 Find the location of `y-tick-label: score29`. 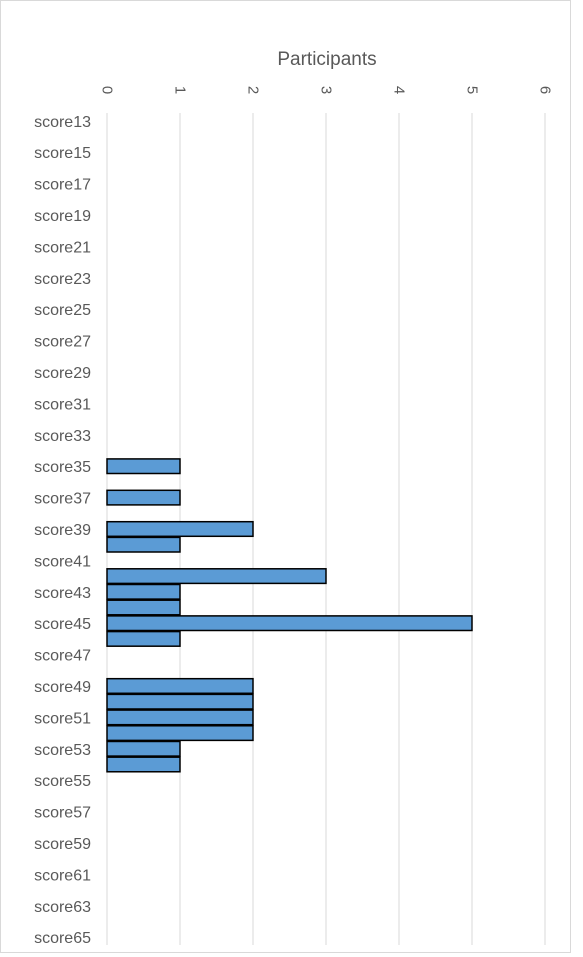

y-tick-label: score29 is located at coordinates (62, 373).